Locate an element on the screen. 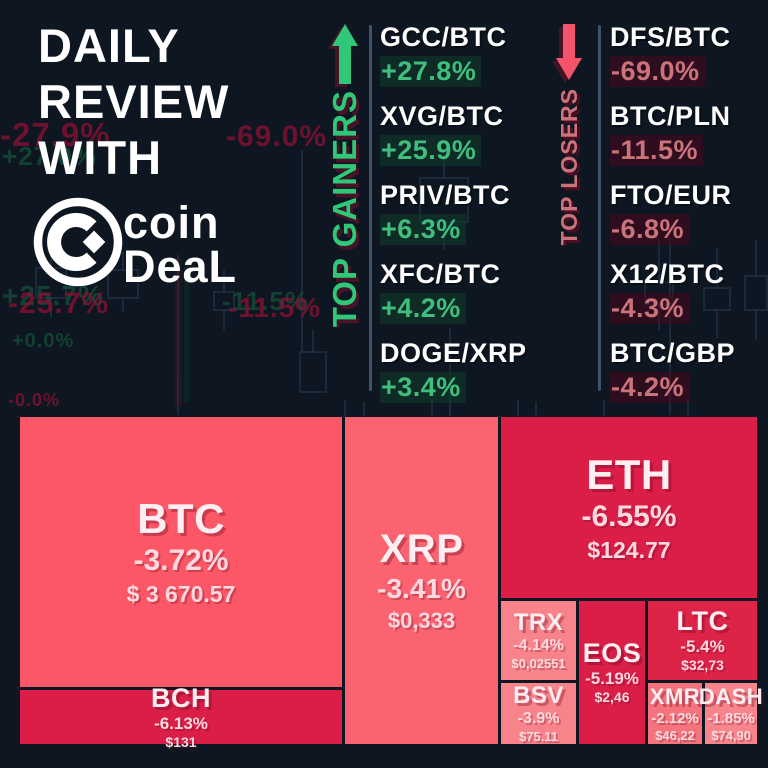  loser-item: BTC/PLN -11.5% is located at coordinates (672, 133).